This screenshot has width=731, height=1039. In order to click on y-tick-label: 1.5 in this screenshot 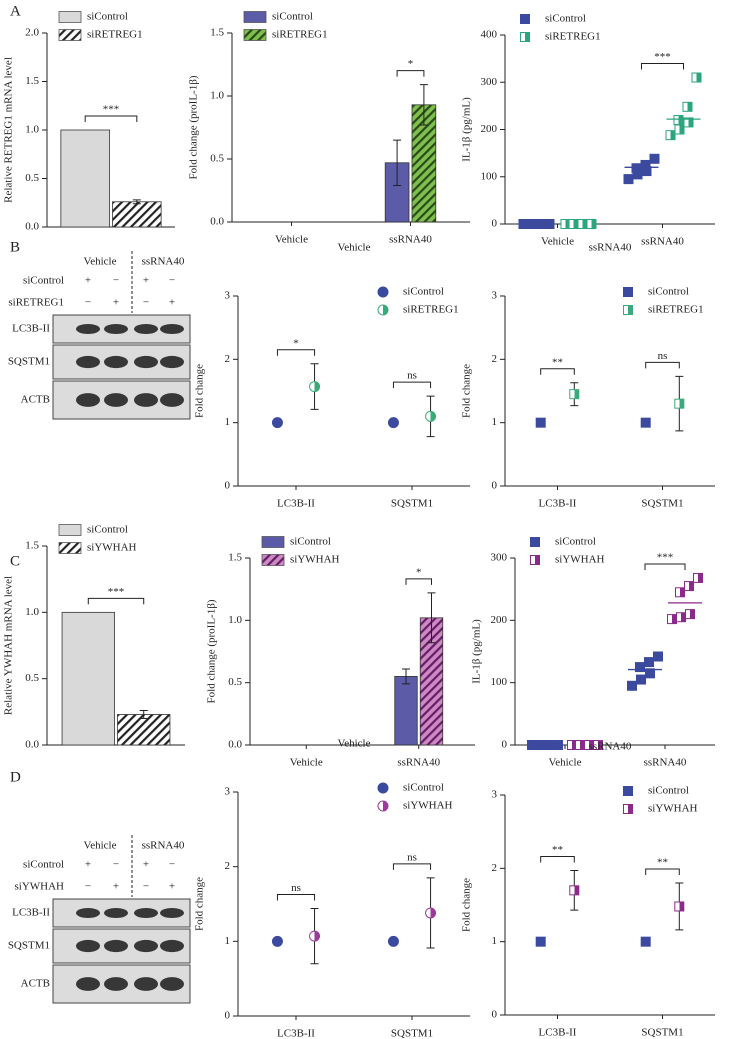, I will do `click(217, 33)`.